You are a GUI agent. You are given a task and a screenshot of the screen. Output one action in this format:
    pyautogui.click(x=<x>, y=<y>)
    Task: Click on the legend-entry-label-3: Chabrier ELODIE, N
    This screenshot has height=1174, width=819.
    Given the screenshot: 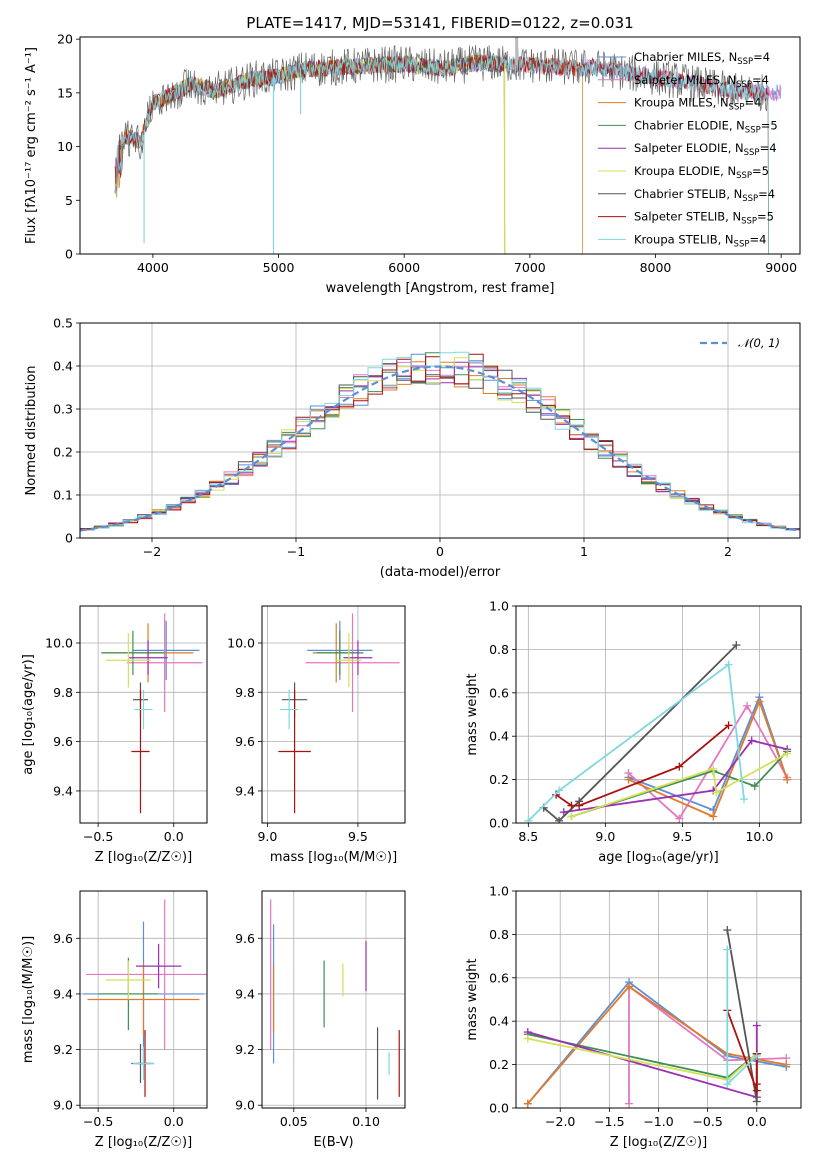 What is the action you would take?
    pyautogui.click(x=689, y=125)
    